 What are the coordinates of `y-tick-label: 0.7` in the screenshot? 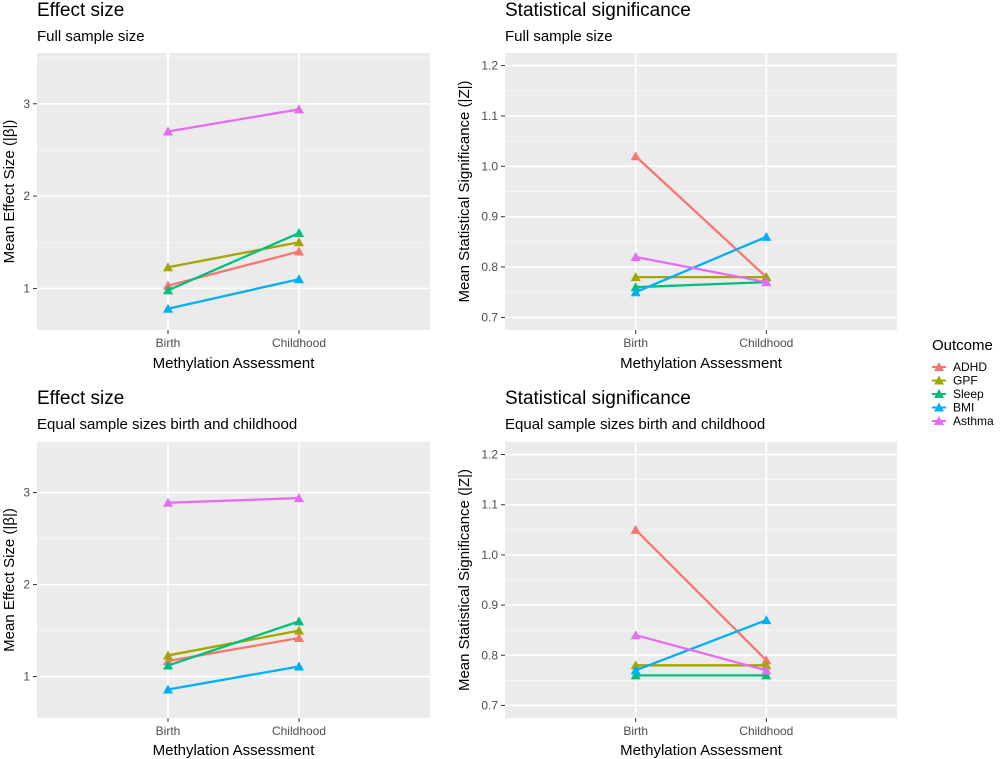 It's located at (489, 705).